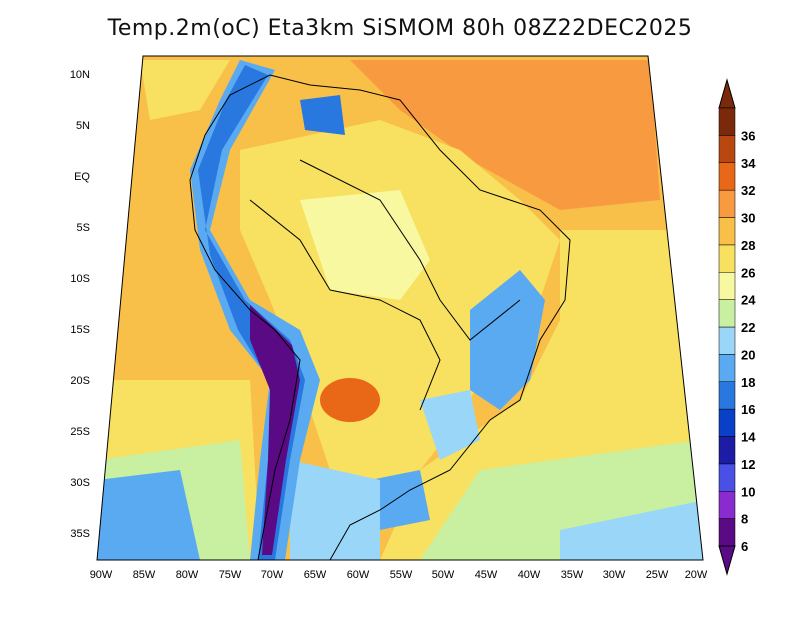  I want to click on field-south-brazil, so click(450, 425).